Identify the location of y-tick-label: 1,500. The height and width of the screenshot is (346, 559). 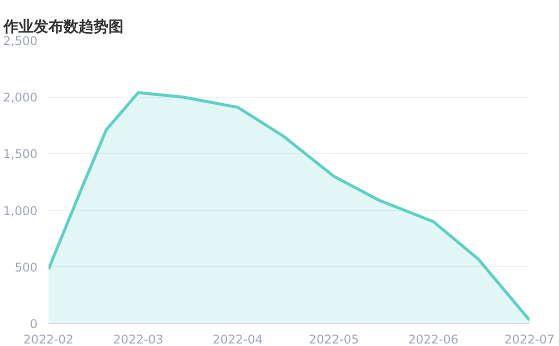
(20, 154).